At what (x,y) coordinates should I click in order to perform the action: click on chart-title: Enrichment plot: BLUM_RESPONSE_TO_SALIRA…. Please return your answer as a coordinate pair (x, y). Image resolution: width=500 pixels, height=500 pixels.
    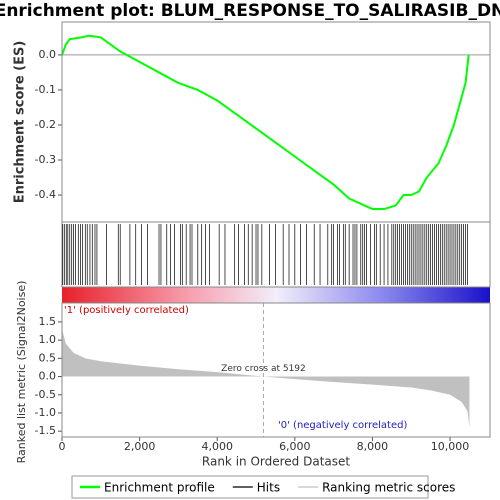
    Looking at the image, I should click on (250, 11).